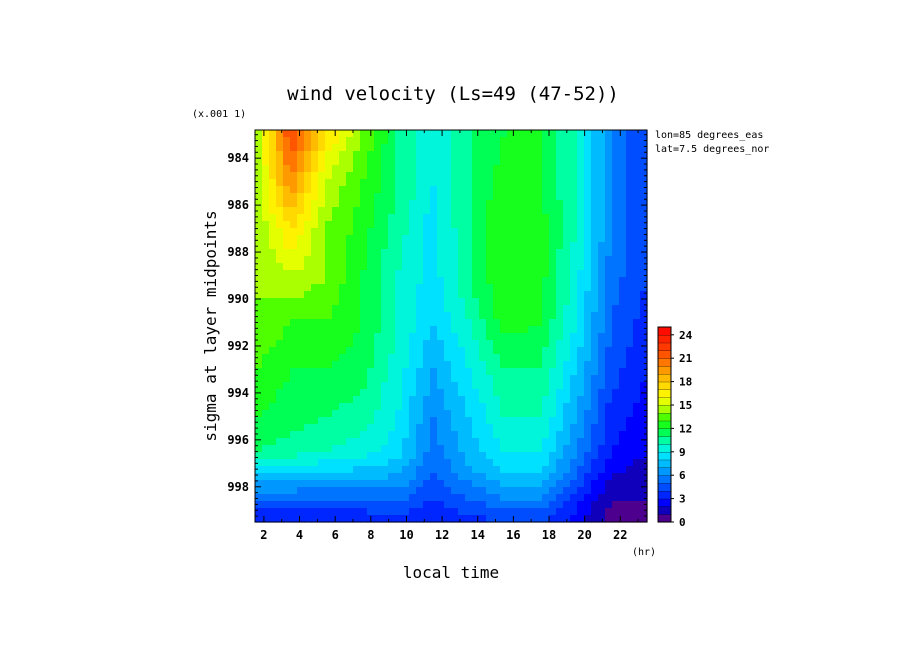  I want to click on colorbar-tick-label: 9, so click(682, 452).